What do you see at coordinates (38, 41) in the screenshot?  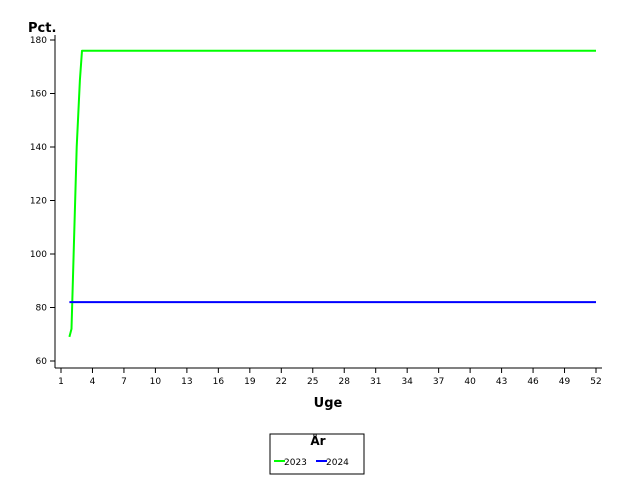 I see `y-tick-label: 180` at bounding box center [38, 41].